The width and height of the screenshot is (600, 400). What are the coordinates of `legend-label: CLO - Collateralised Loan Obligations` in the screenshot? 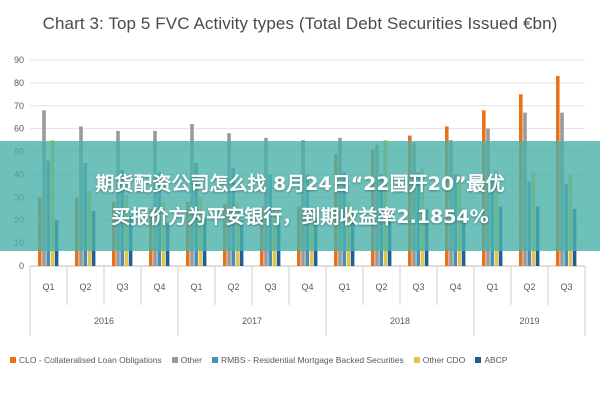 It's located at (90, 360).